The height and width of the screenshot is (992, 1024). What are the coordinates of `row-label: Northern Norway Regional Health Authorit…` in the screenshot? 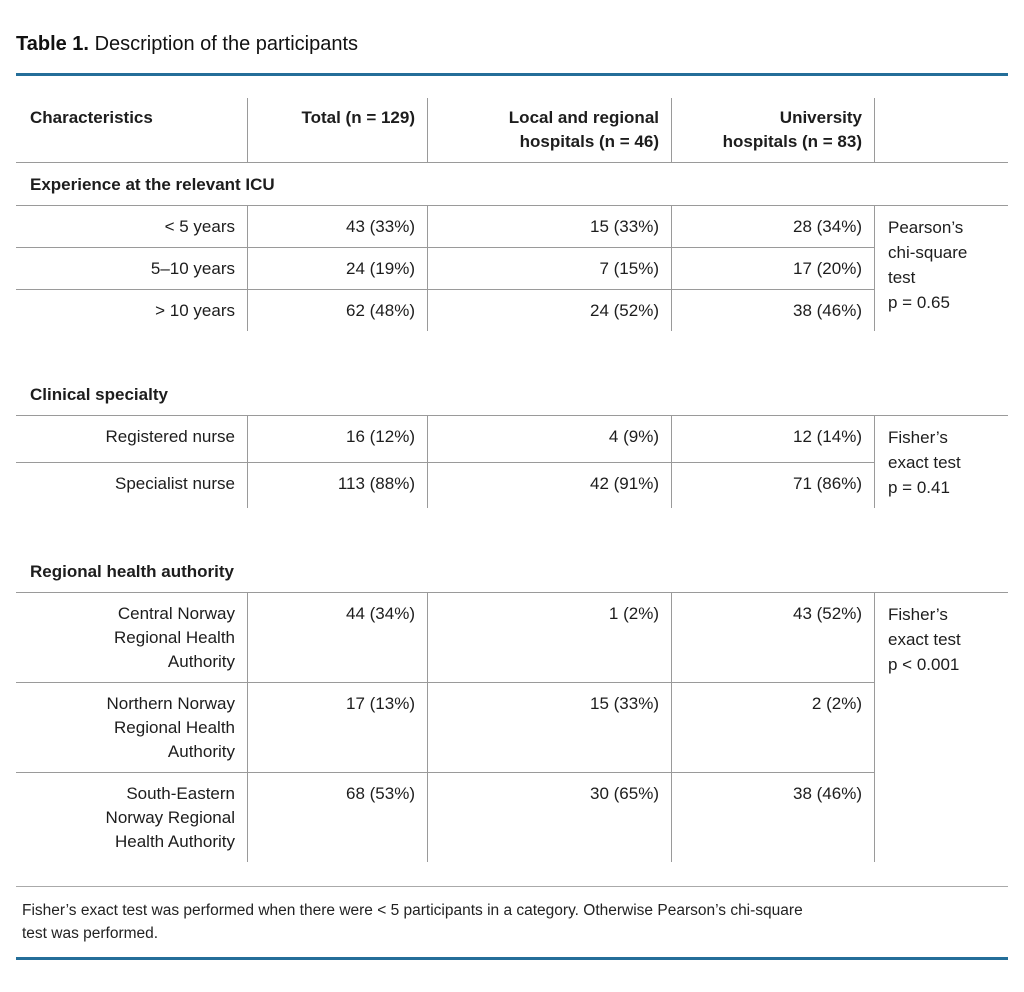 It's located at (132, 728).